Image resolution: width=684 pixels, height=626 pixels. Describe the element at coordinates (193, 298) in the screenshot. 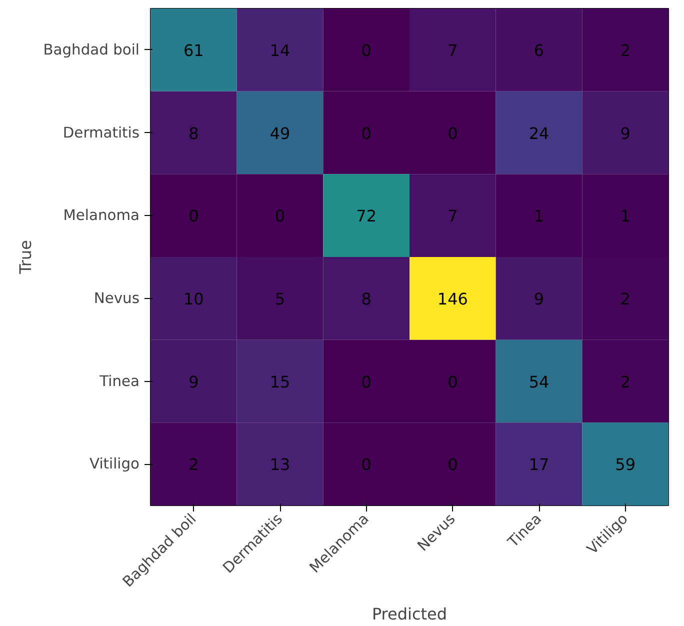

I see `data-label: 10` at that location.